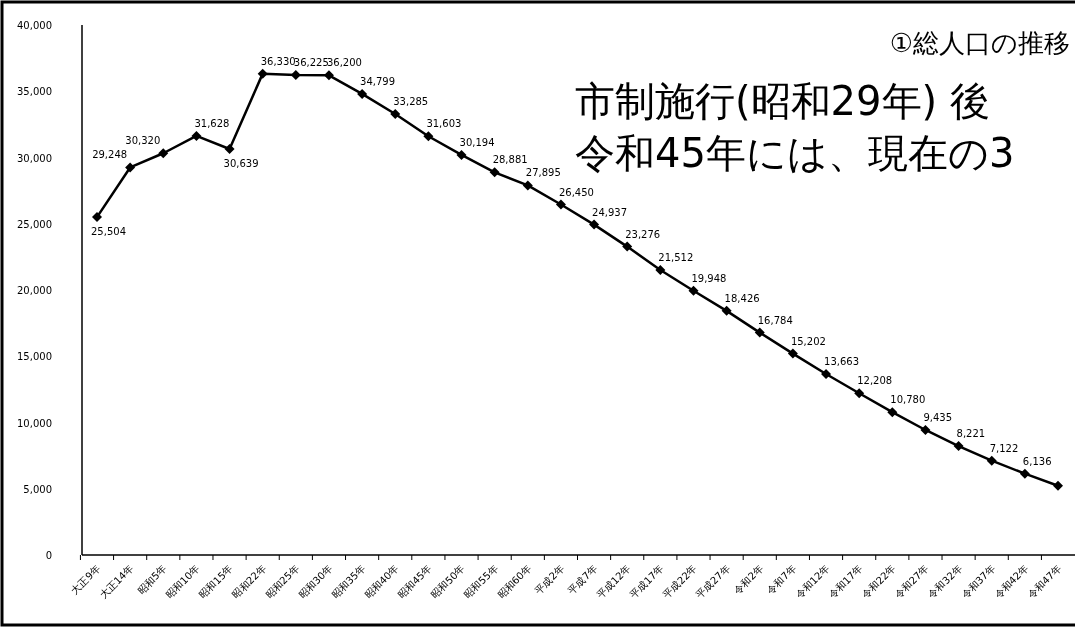  Describe the element at coordinates (378, 81) in the screenshot. I see `data-label: 34,799` at that location.